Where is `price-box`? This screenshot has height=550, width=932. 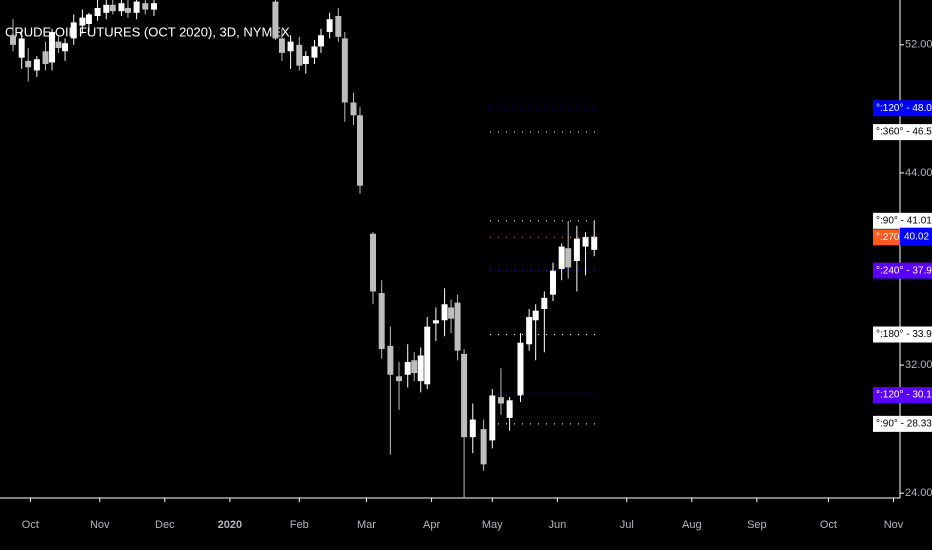
price-box is located at coordinates (916, 236).